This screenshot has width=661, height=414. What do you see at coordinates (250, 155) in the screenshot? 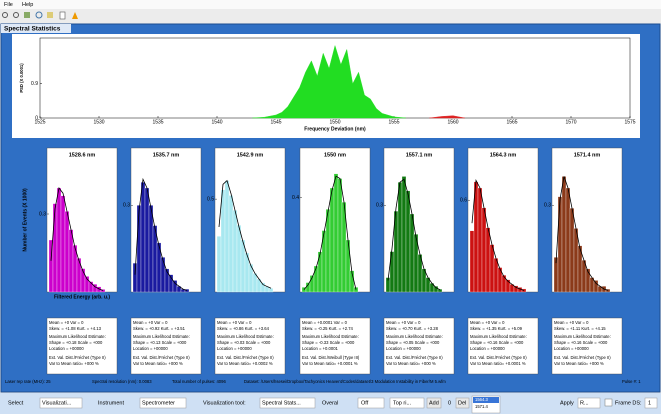
I see `histogram-title: 1542.9 nm` at bounding box center [250, 155].